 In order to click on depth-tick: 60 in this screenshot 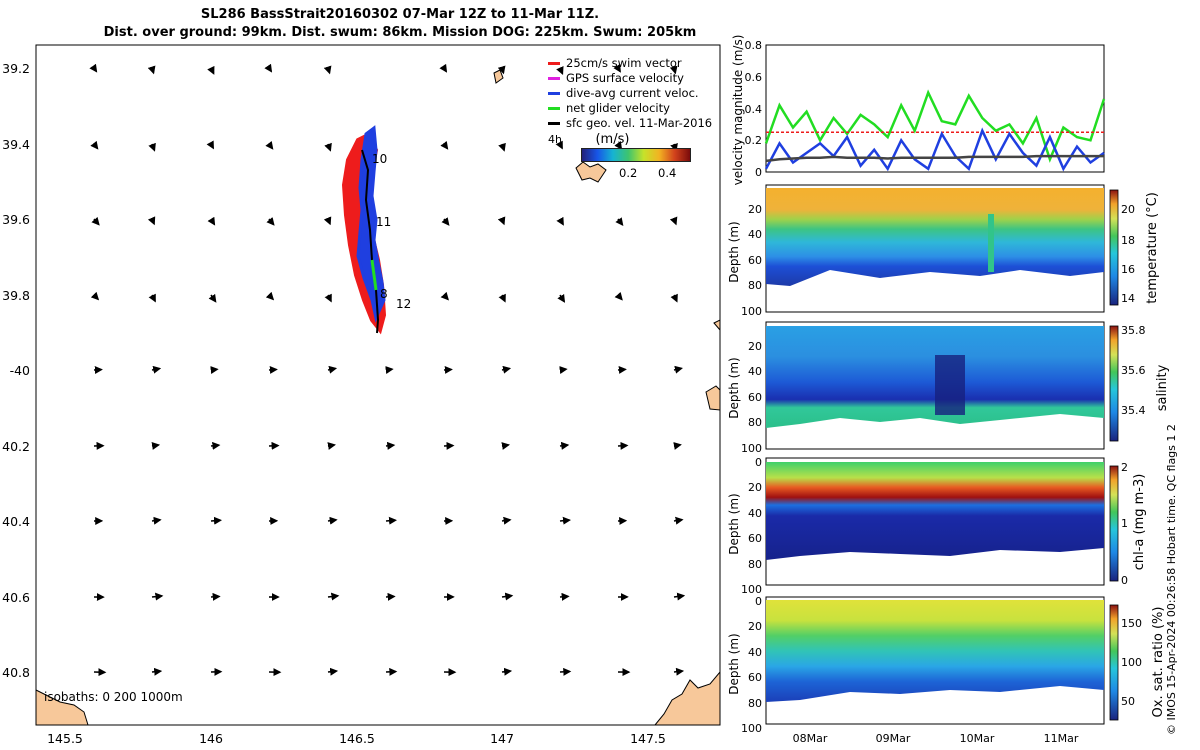, I will do `click(755, 397)`.